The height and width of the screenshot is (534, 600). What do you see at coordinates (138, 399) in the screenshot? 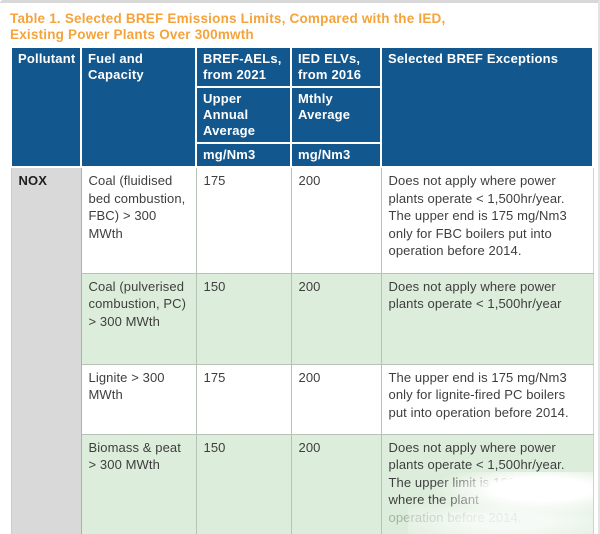
I see `fuel-cell: Lignite > 300 MWth` at bounding box center [138, 399].